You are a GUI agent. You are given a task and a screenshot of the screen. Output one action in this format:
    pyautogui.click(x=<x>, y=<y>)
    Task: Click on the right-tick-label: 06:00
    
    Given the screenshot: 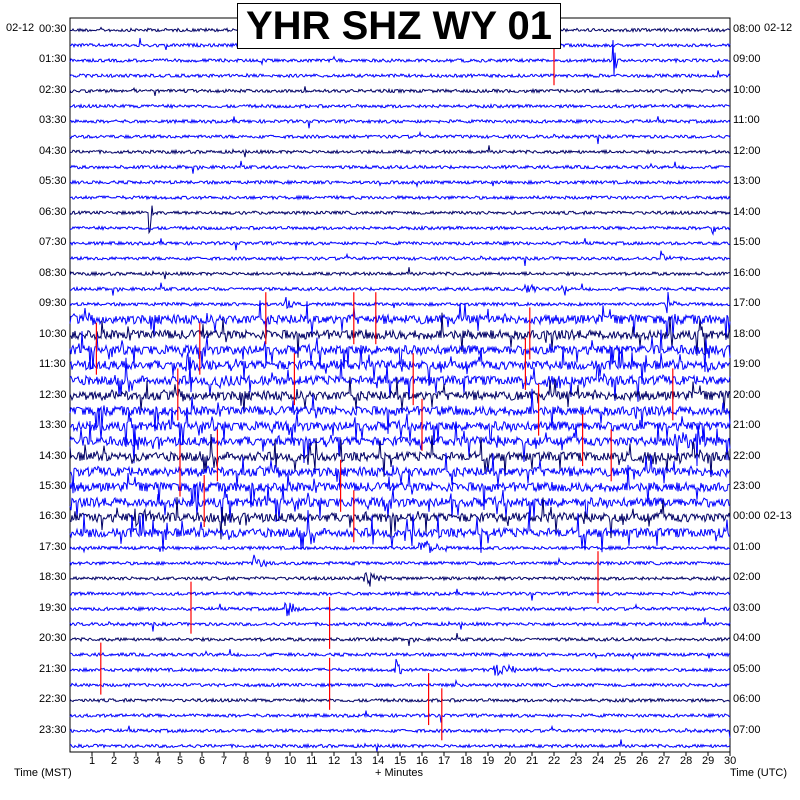 What is the action you would take?
    pyautogui.click(x=747, y=699)
    